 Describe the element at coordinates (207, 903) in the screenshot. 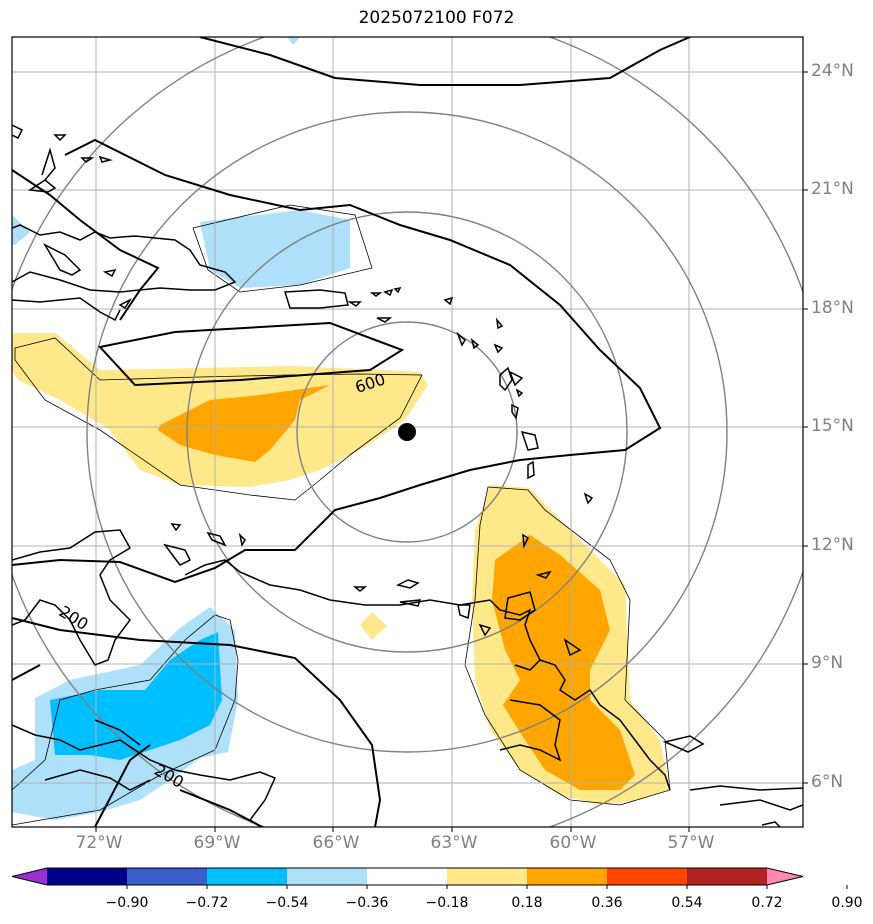

I see `colorbar-tick-label: −0.72` at that location.